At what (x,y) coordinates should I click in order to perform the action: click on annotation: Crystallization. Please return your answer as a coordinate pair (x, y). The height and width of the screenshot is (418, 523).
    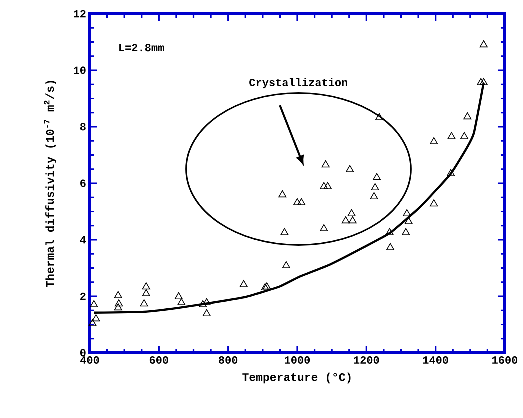
    Looking at the image, I should click on (299, 83).